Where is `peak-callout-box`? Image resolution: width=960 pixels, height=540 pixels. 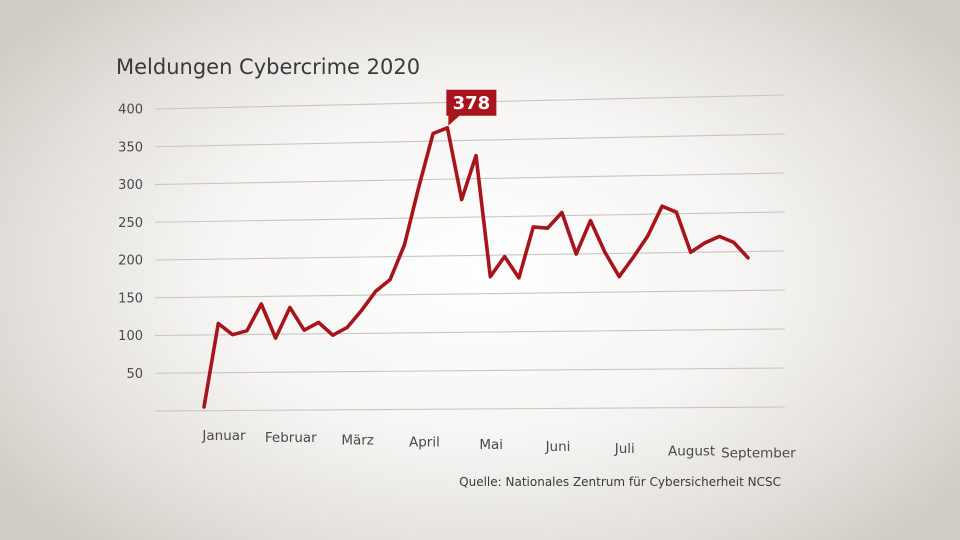 peak-callout-box is located at coordinates (471, 107).